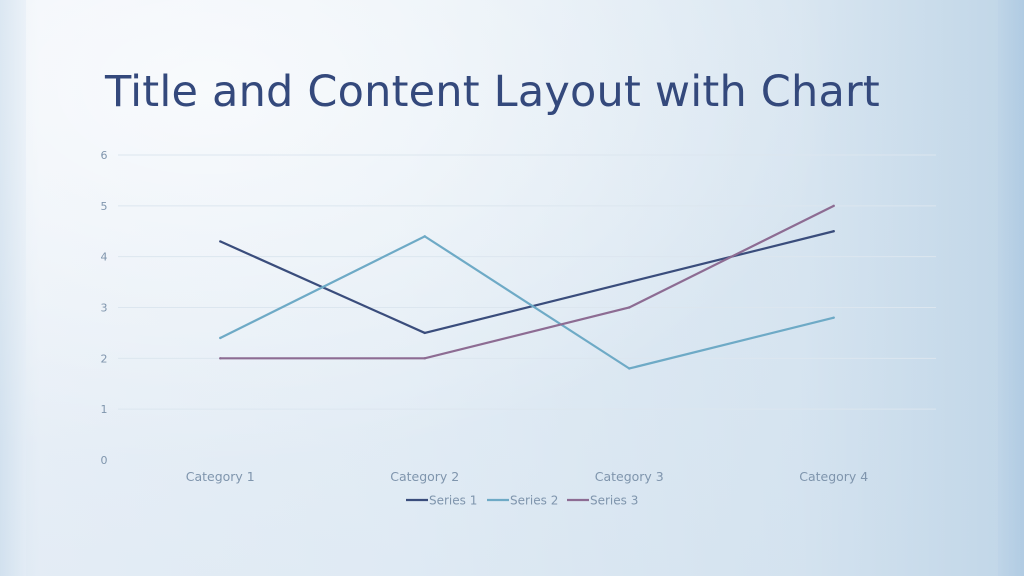 The image size is (1024, 576). I want to click on legend-label-series-3: Series 3, so click(614, 501).